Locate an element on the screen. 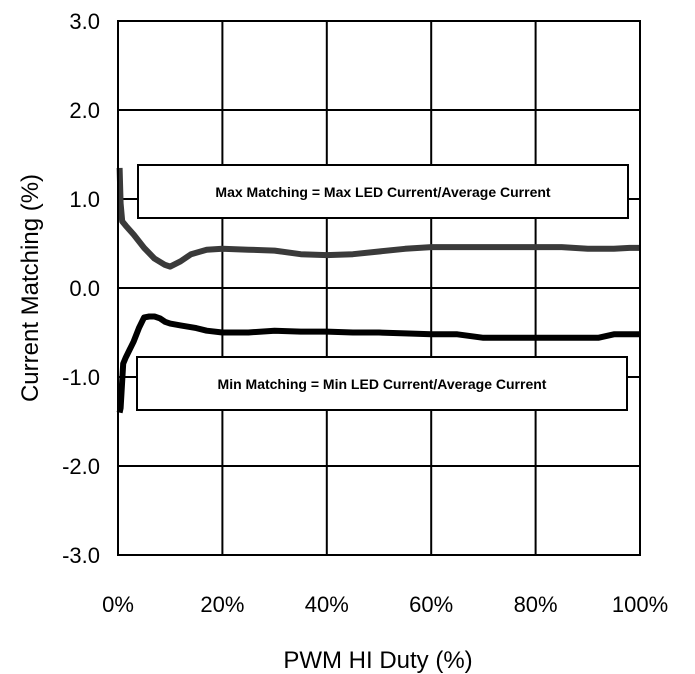 This screenshot has height=674, width=695. x-tick-labels: 0% 20% 40% 60% 80% 100% is located at coordinates (385, 604).